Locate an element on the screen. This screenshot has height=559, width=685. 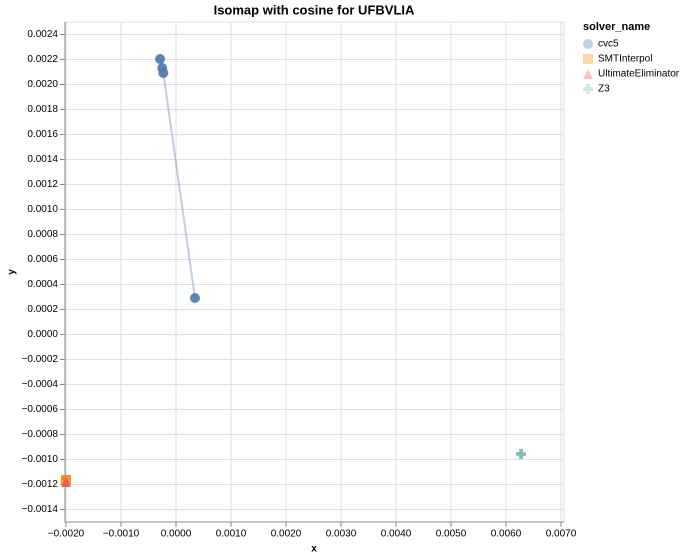
y-tick-label: −0.0008 is located at coordinates (40, 434).